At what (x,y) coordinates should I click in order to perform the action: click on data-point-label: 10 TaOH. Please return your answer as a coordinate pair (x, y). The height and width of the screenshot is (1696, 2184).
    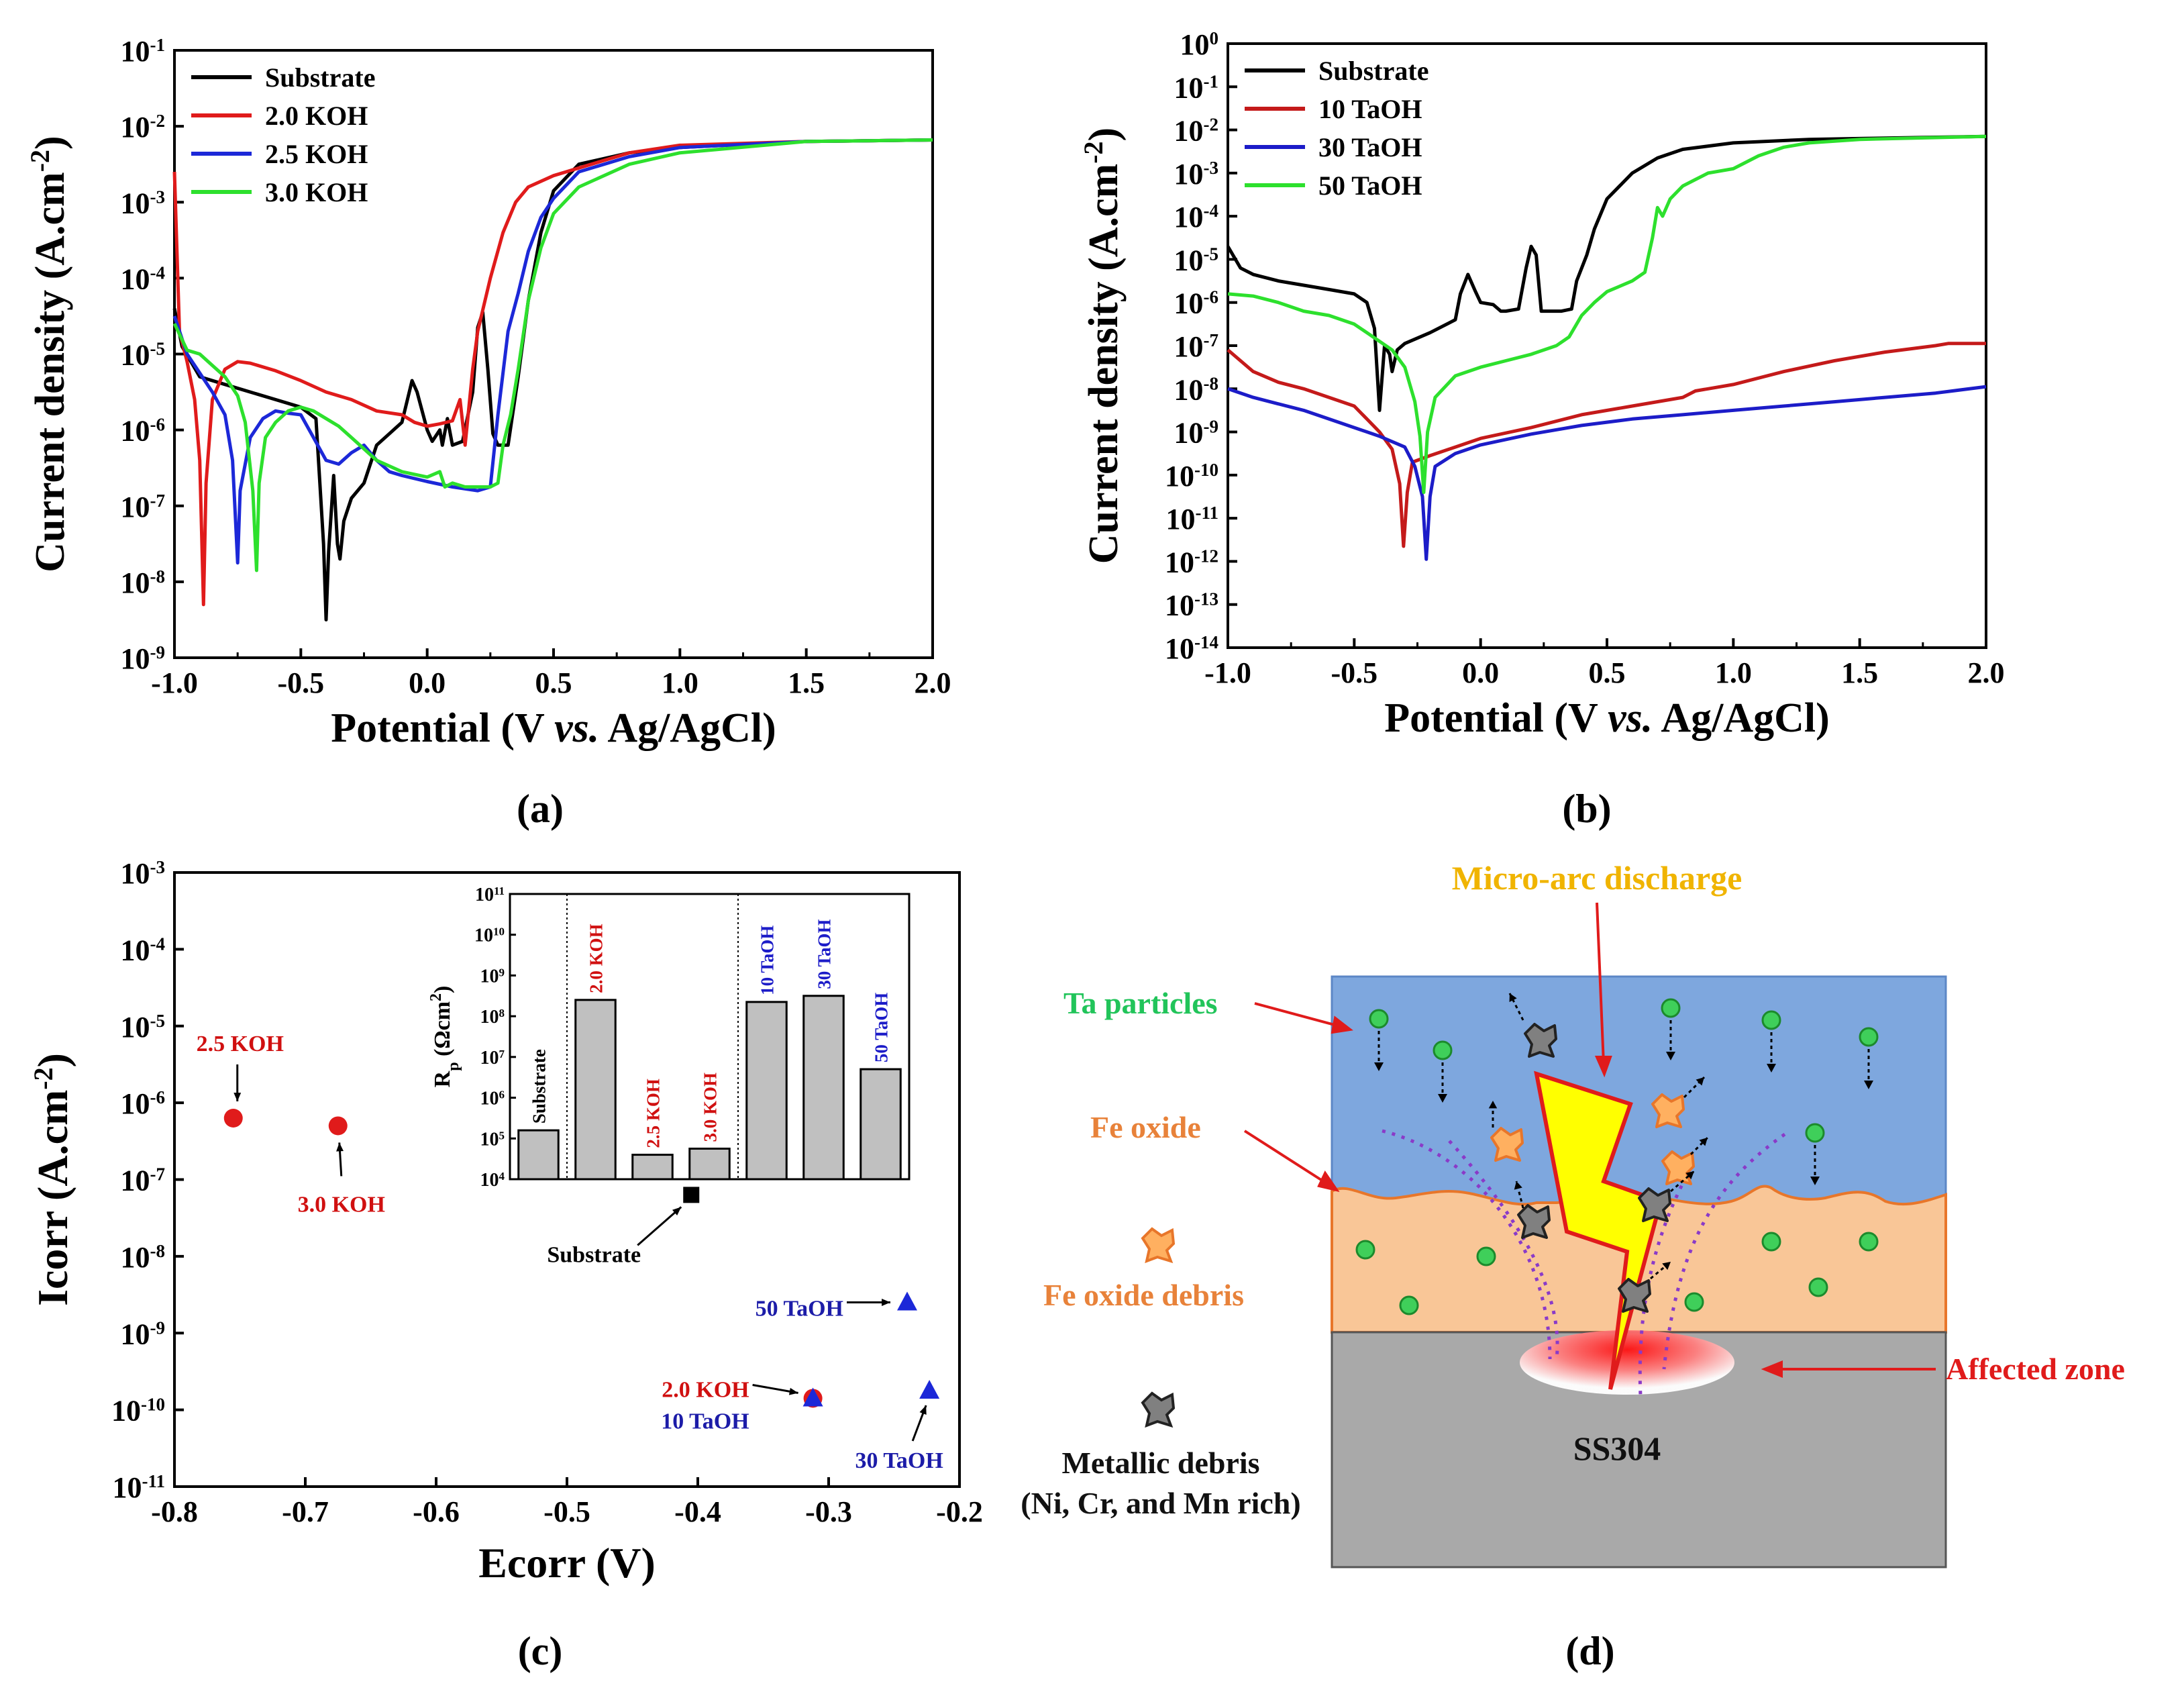
    Looking at the image, I should click on (705, 1421).